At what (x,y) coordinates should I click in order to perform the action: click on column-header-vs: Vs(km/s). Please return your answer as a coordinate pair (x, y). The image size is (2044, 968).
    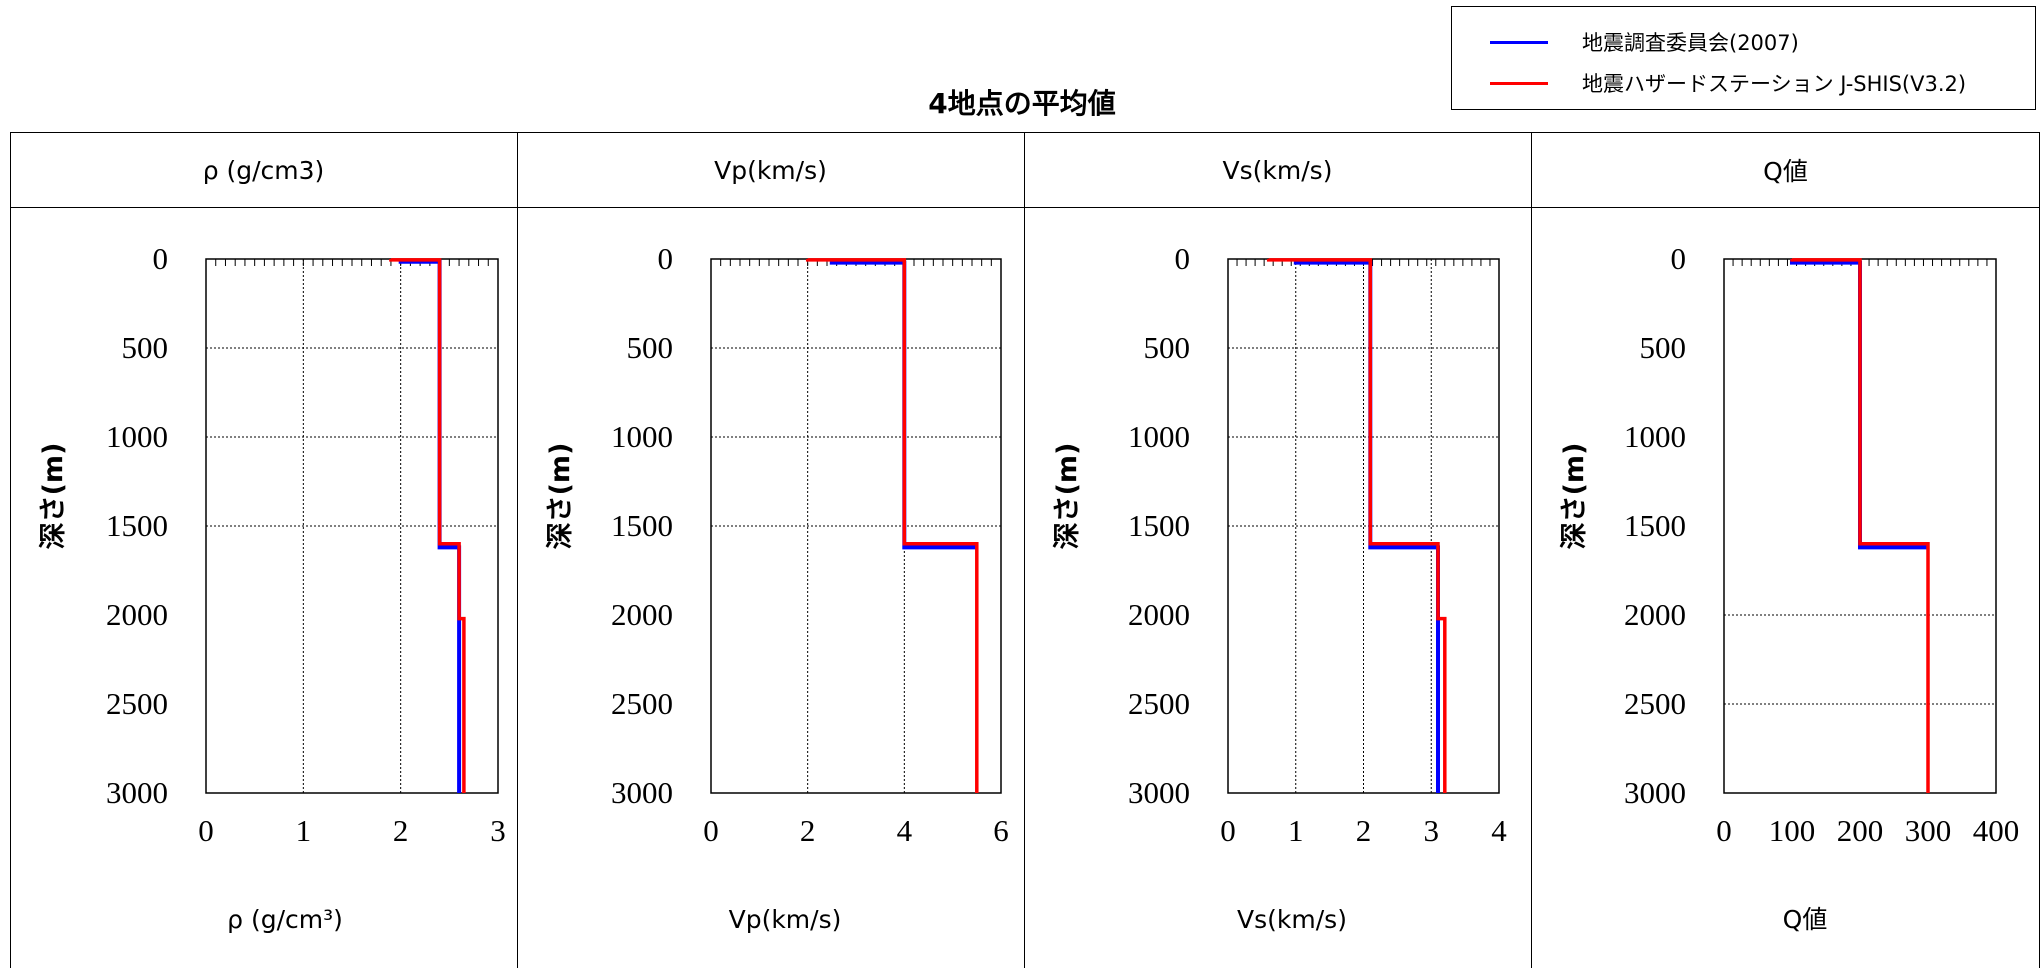
    Looking at the image, I should click on (1277, 170).